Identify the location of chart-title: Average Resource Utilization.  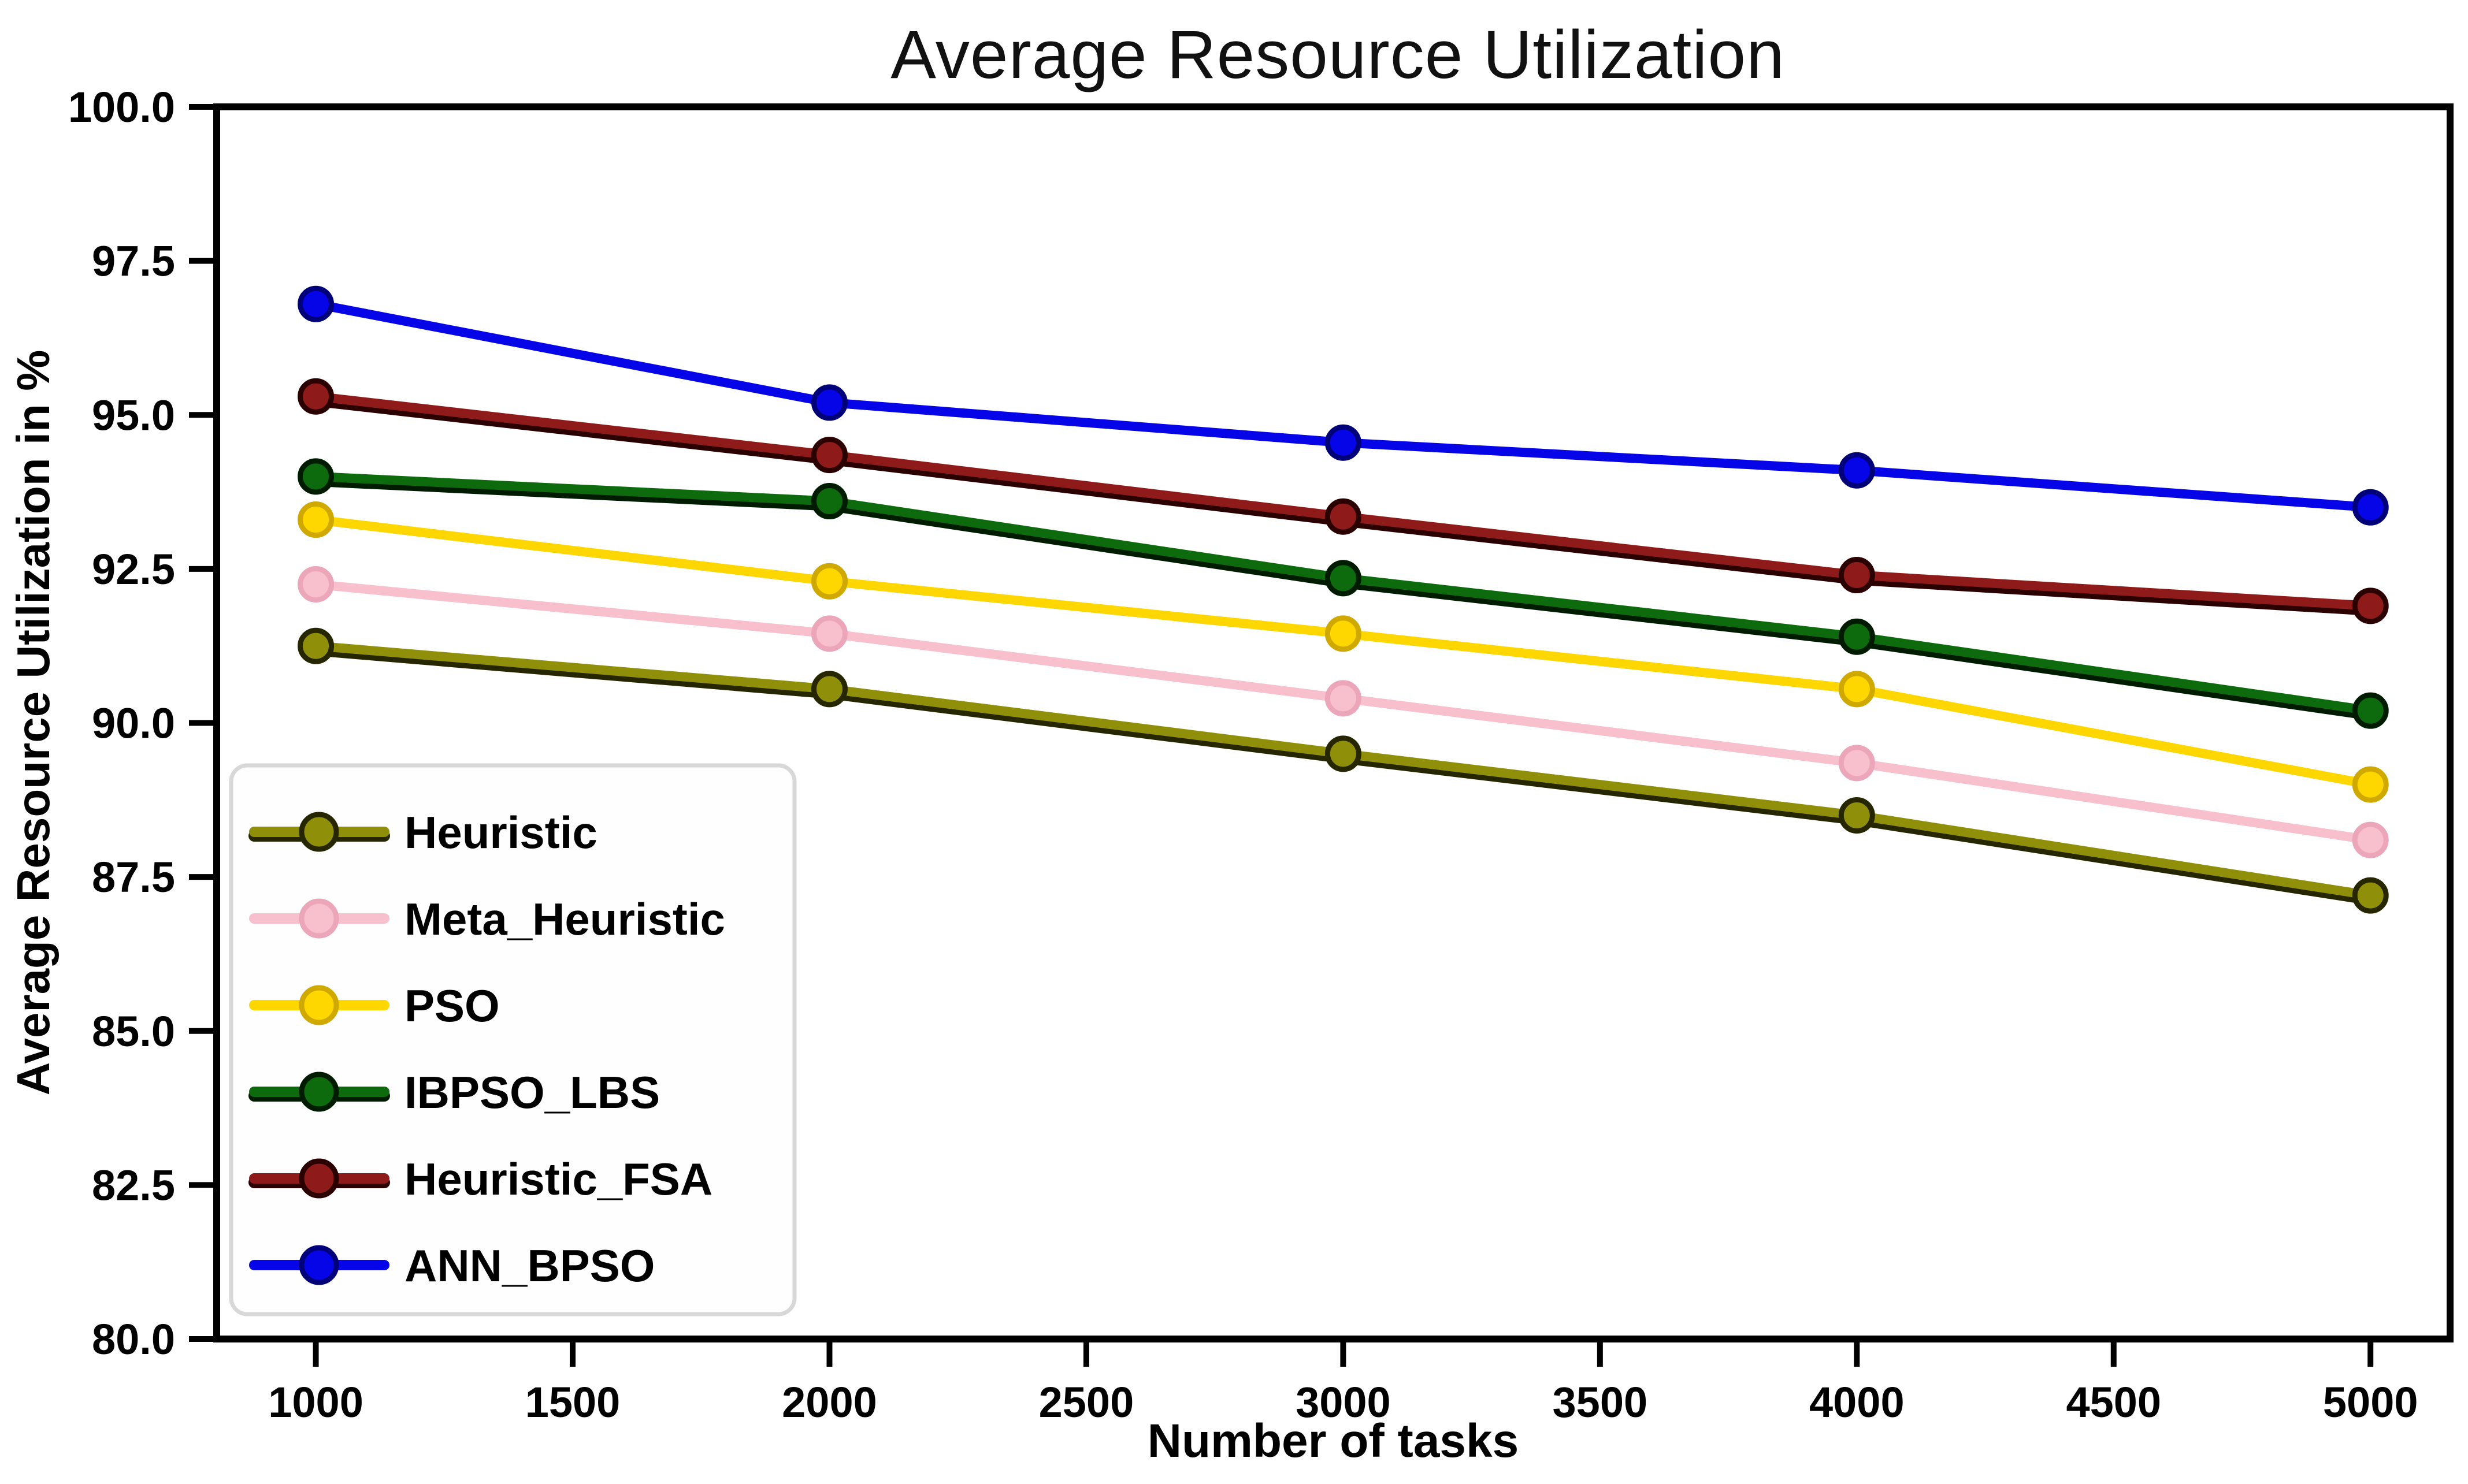
(1338, 55).